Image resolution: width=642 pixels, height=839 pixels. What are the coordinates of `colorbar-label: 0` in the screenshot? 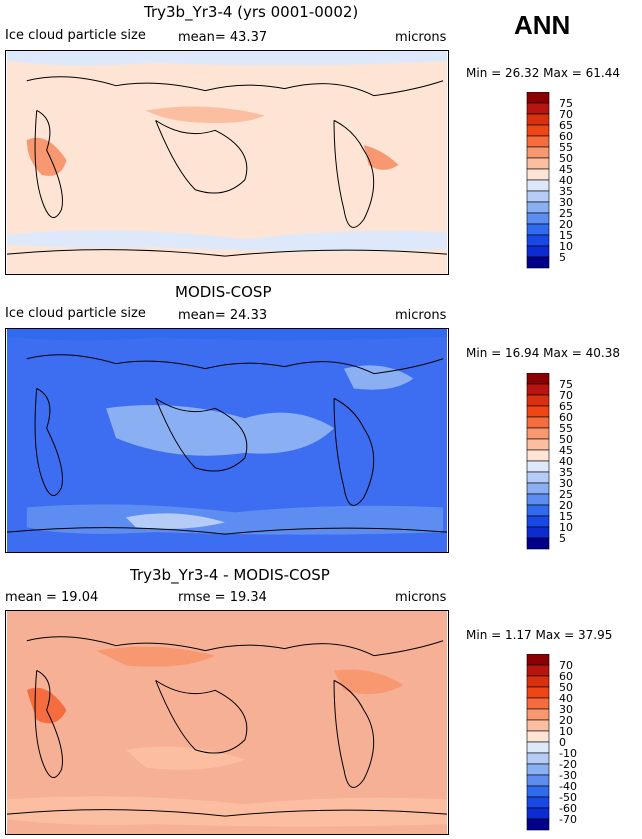 It's located at (562, 742).